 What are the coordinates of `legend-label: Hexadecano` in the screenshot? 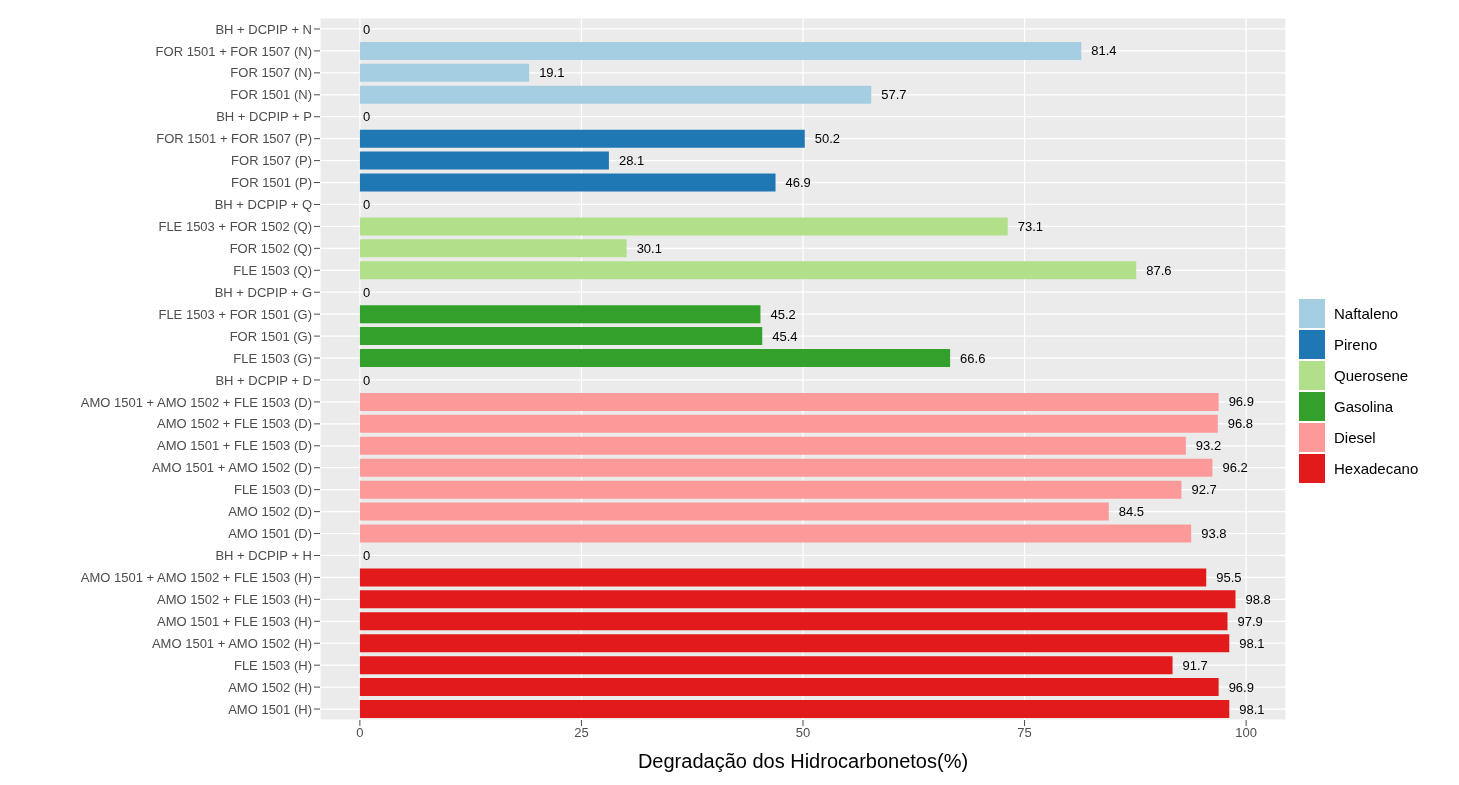 It's located at (1376, 468).